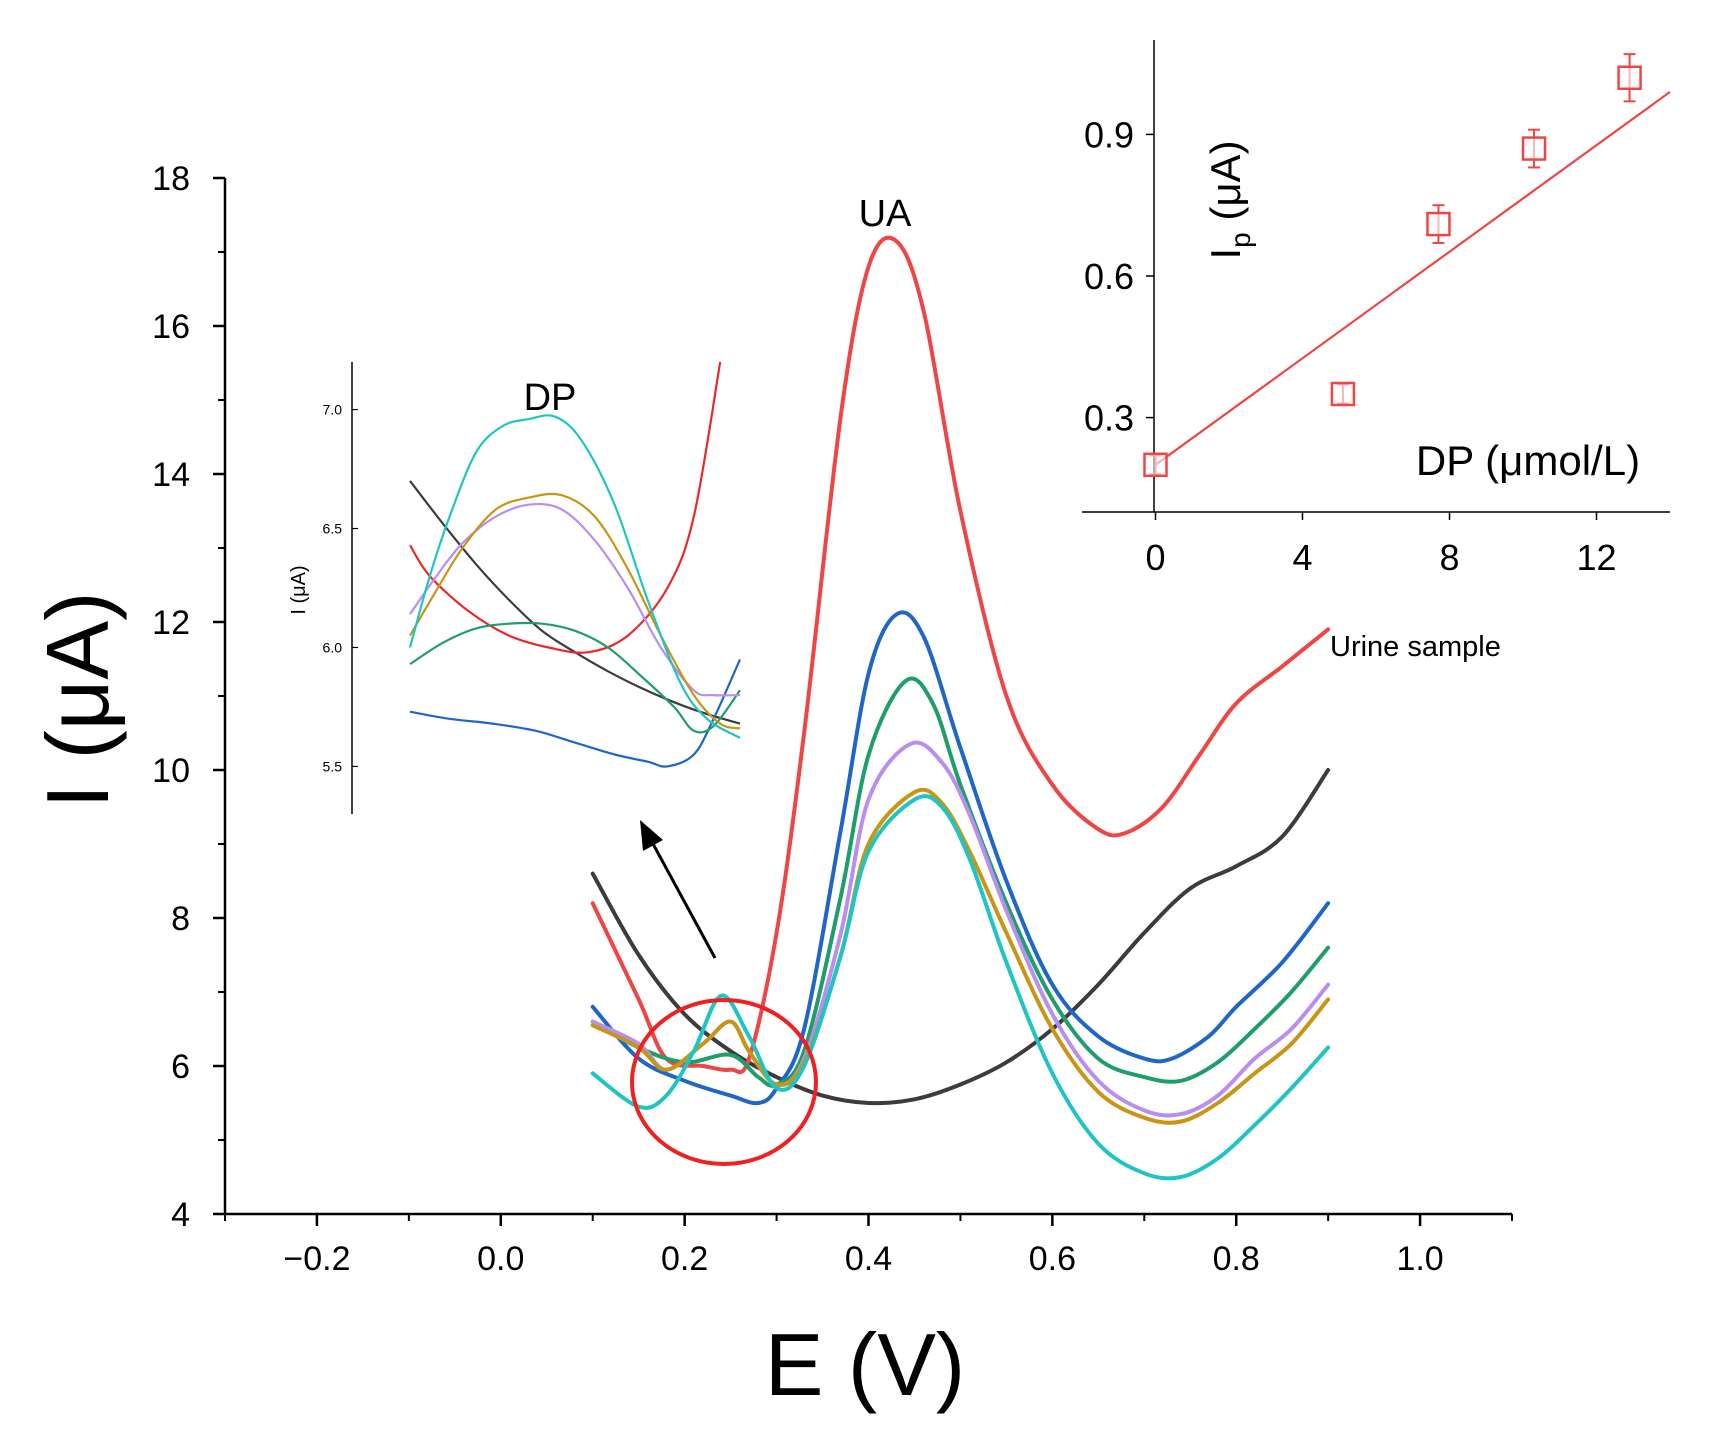 The height and width of the screenshot is (1435, 1717). Describe the element at coordinates (1381, 545) in the screenshot. I see `calib-x-ticks: 0 4 8 12` at that location.